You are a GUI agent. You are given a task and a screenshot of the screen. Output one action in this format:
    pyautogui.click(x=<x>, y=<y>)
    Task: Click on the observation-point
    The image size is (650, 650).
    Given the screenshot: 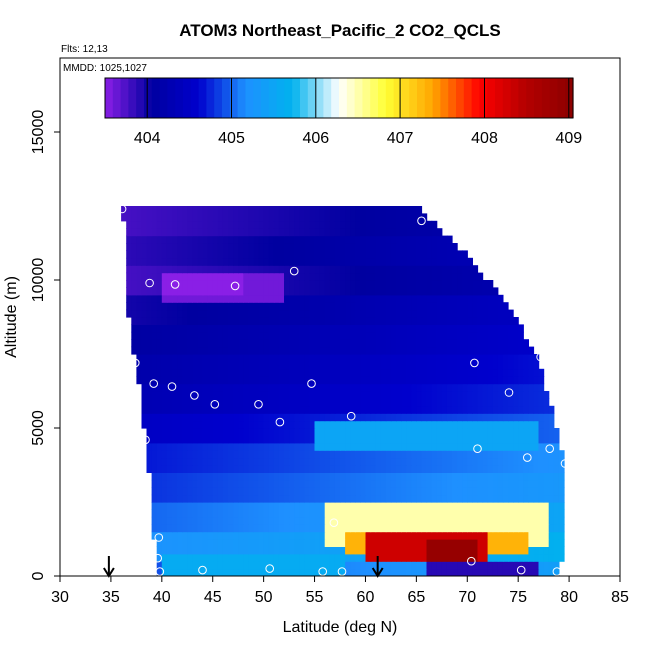 What is the action you would take?
    pyautogui.click(x=550, y=449)
    